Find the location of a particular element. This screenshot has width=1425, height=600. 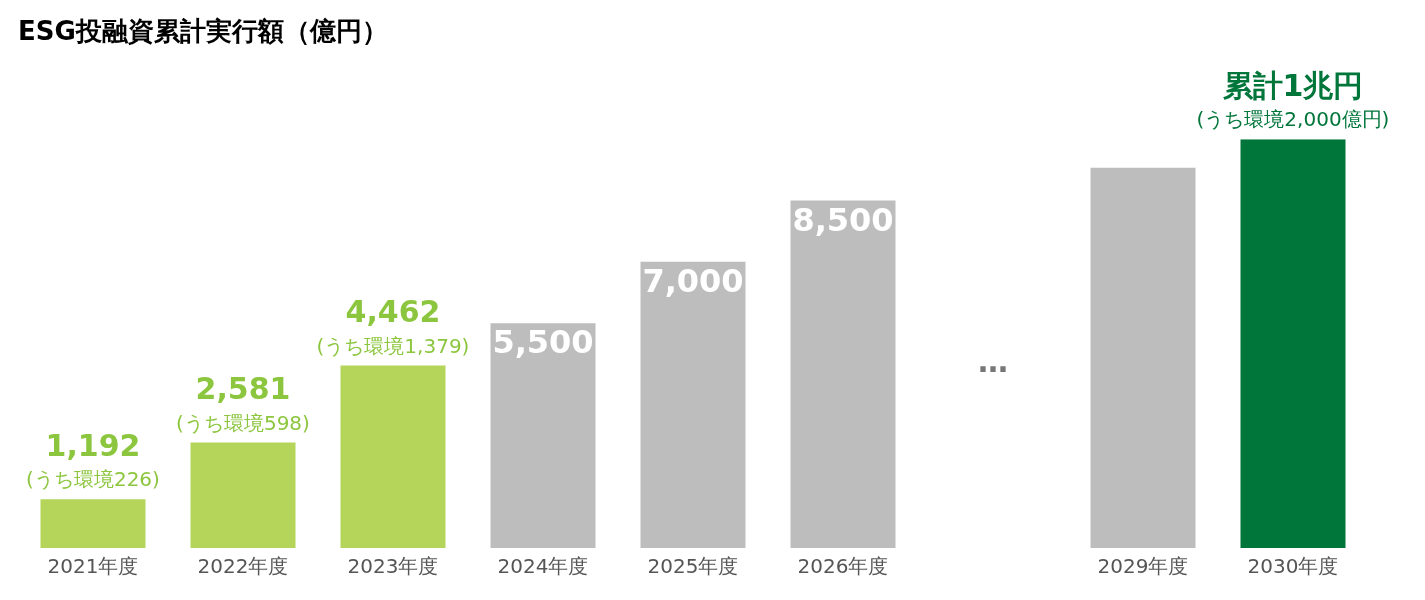

data-label: 5,500 is located at coordinates (543, 342).